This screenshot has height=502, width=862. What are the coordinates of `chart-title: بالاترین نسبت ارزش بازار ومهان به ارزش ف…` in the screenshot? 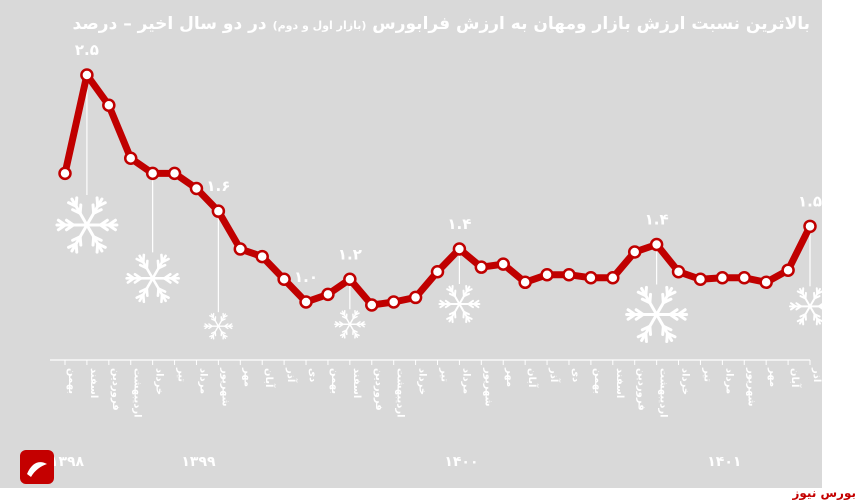 It's located at (441, 24).